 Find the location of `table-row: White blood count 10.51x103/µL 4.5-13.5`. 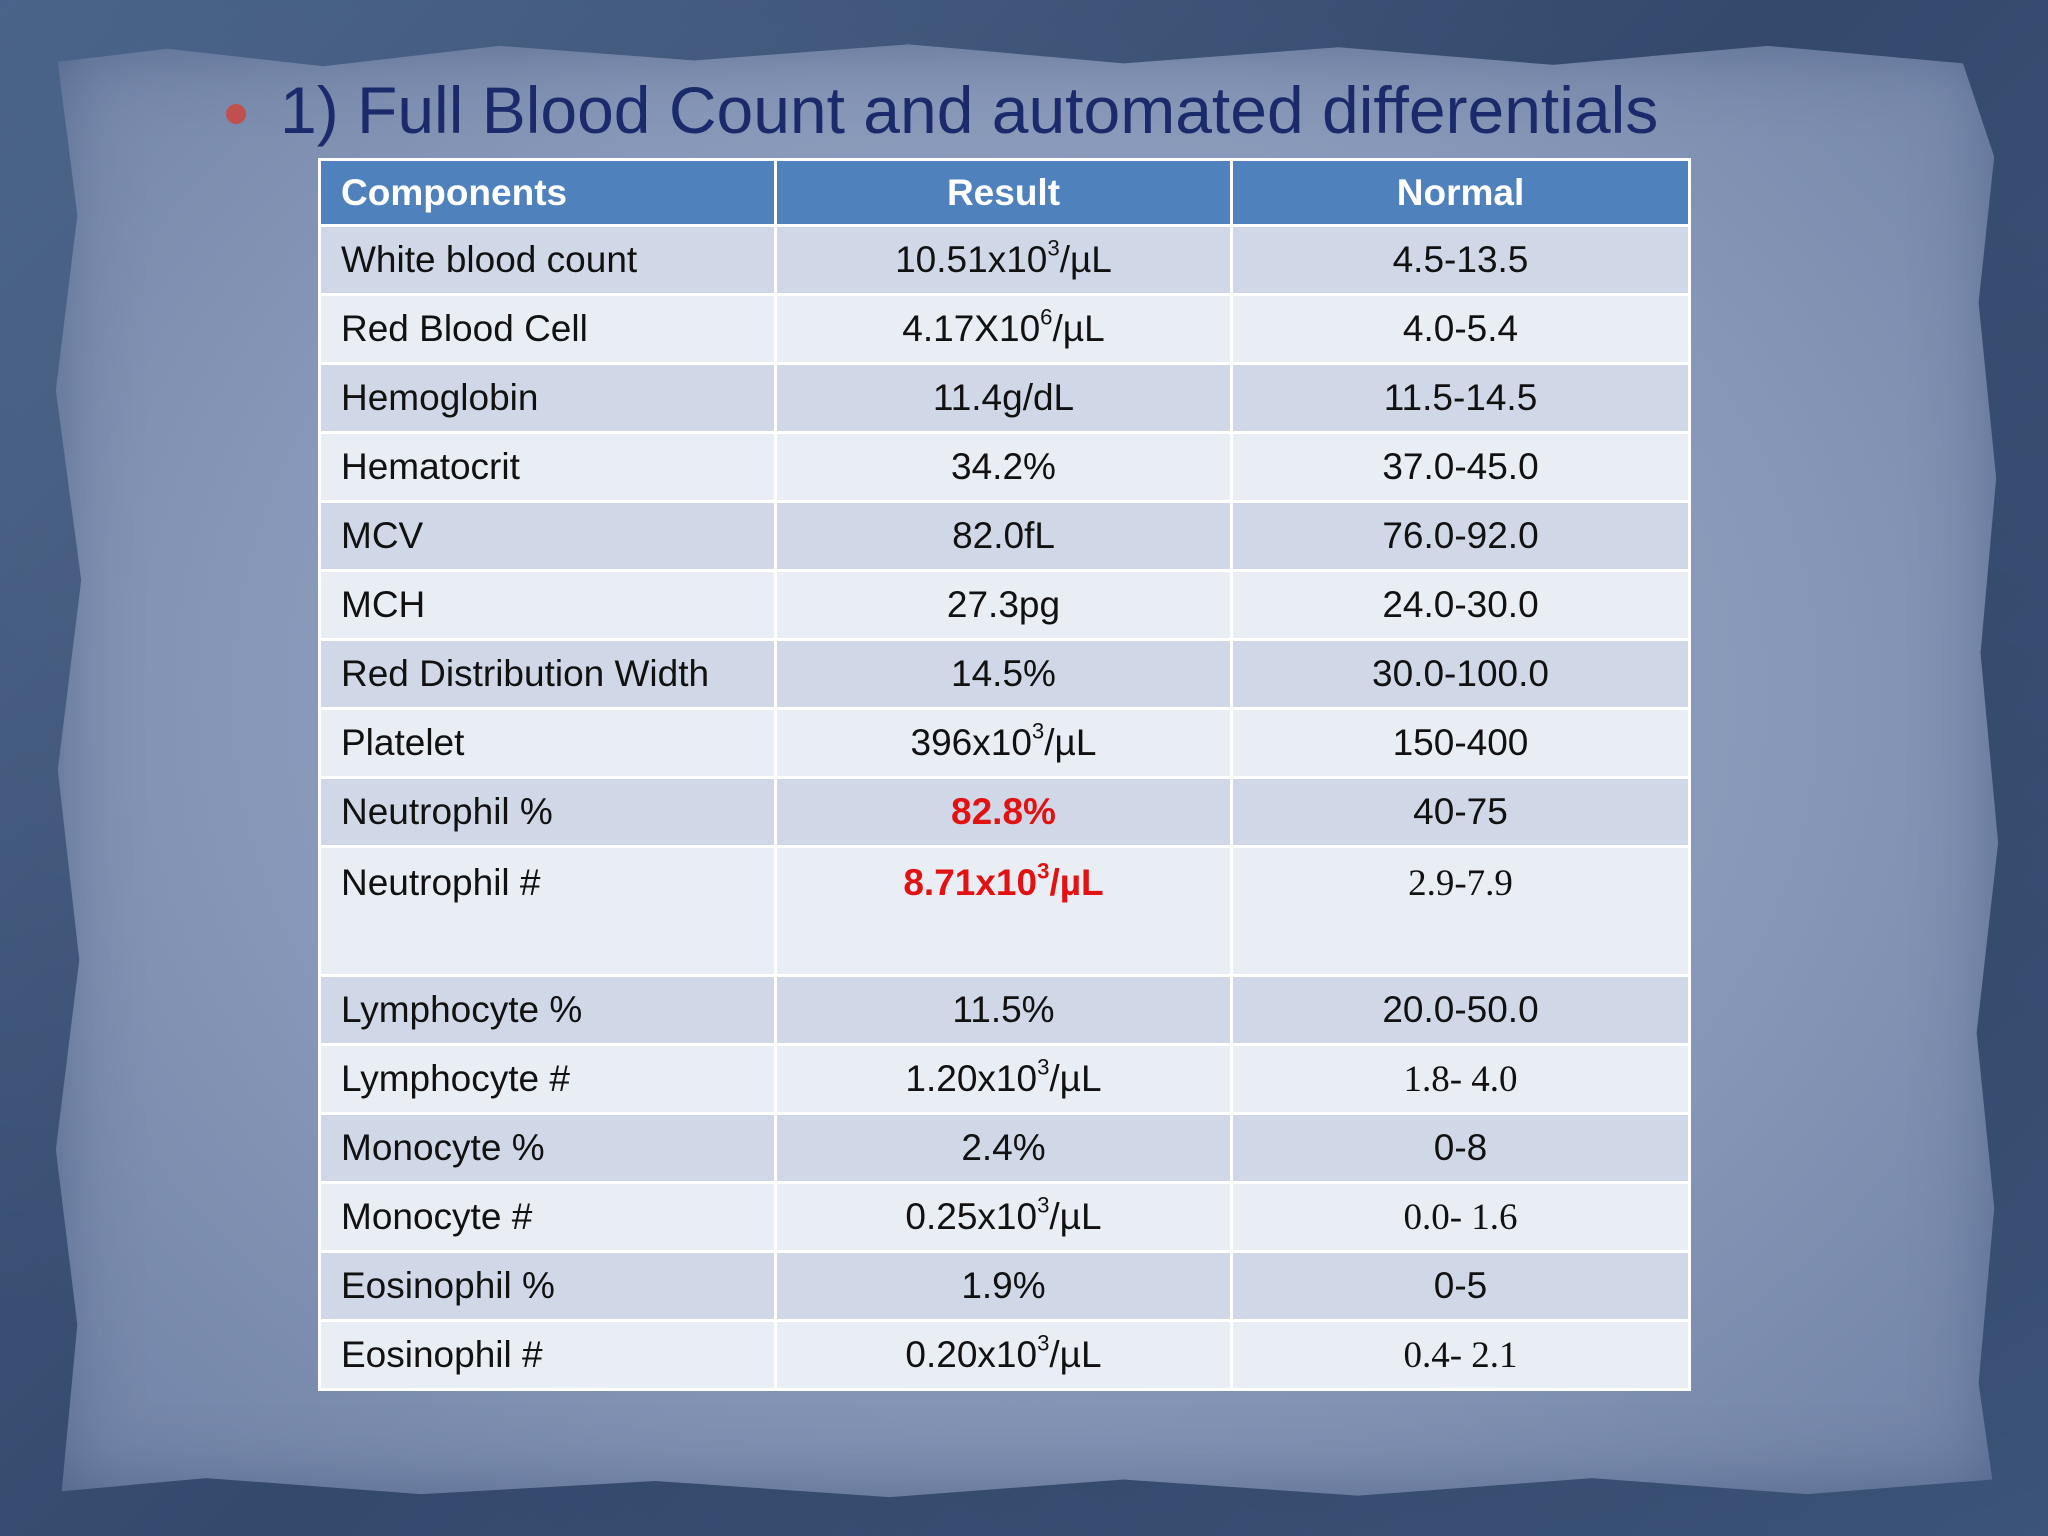

table-row: White blood count 10.51x103/µL 4.5-13.5 is located at coordinates (1004, 260).